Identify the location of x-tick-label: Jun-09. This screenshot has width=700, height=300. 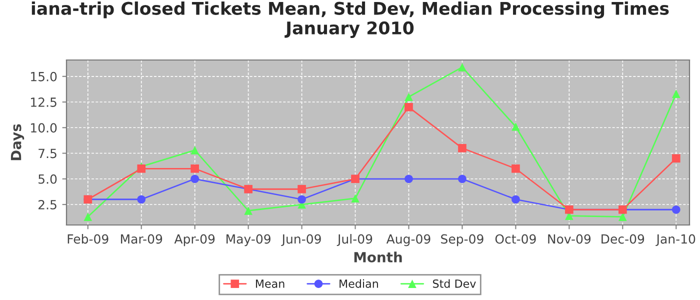
(301, 240).